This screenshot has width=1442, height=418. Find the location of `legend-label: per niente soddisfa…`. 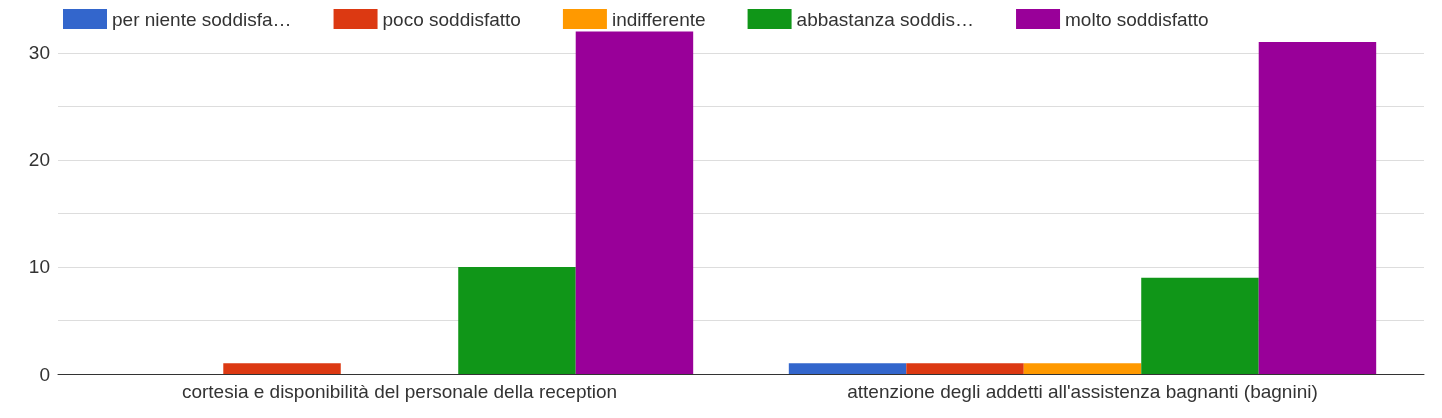

legend-label: per niente soddisfa… is located at coordinates (202, 19).